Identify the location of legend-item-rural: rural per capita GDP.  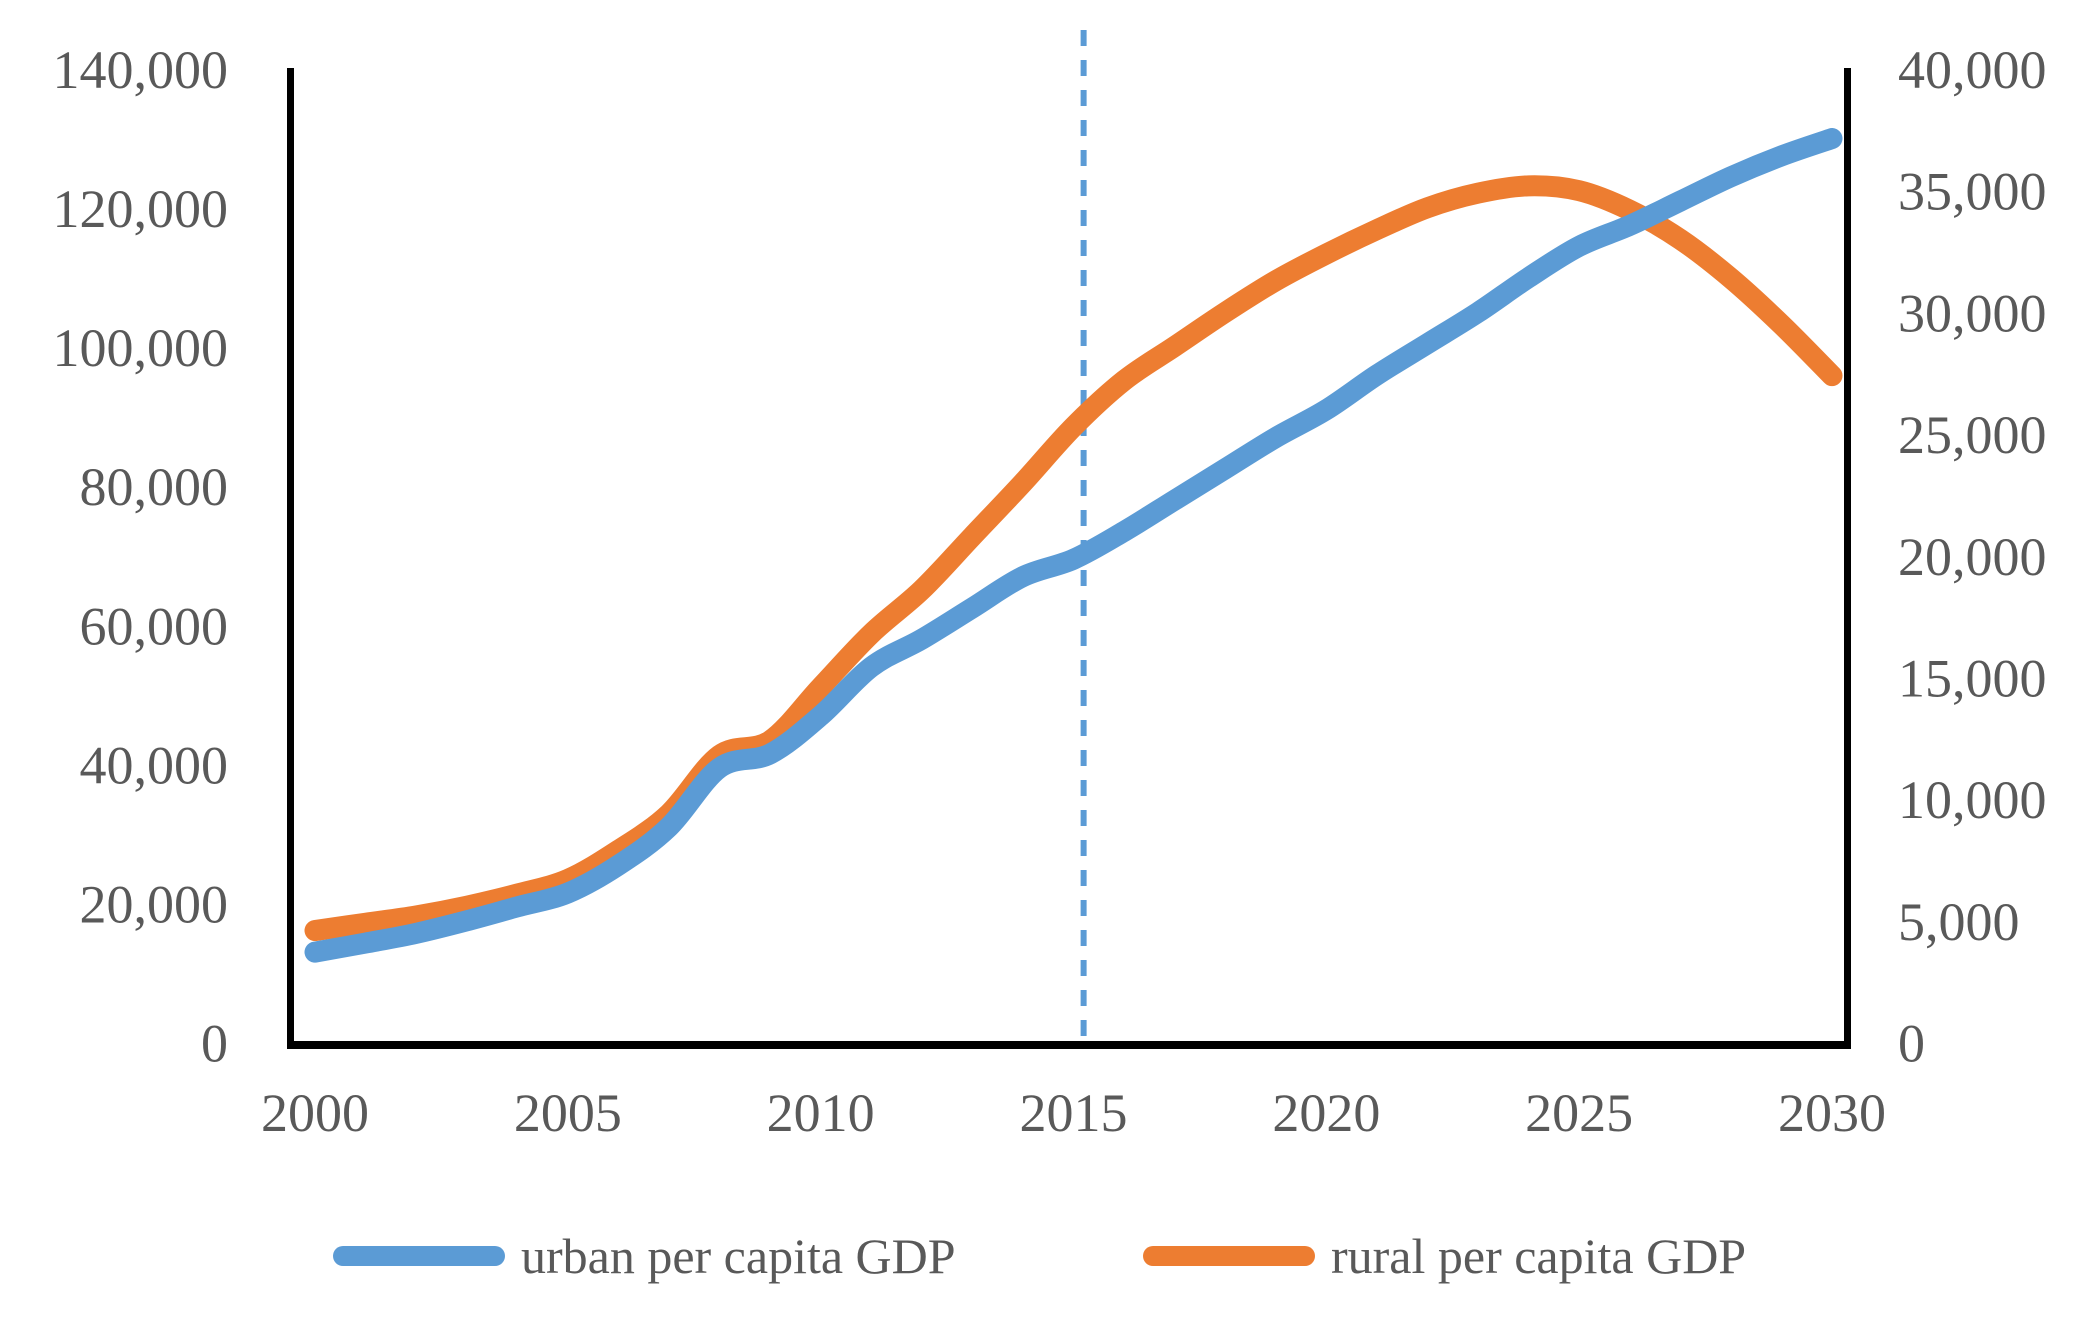
(1444, 1256).